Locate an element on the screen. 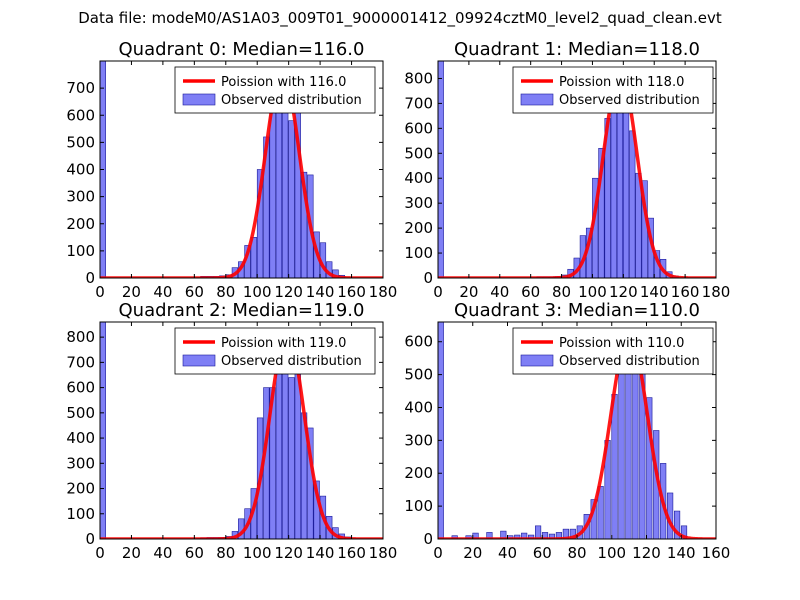  legend-fit-label: Poission with 119.0 is located at coordinates (283, 343).